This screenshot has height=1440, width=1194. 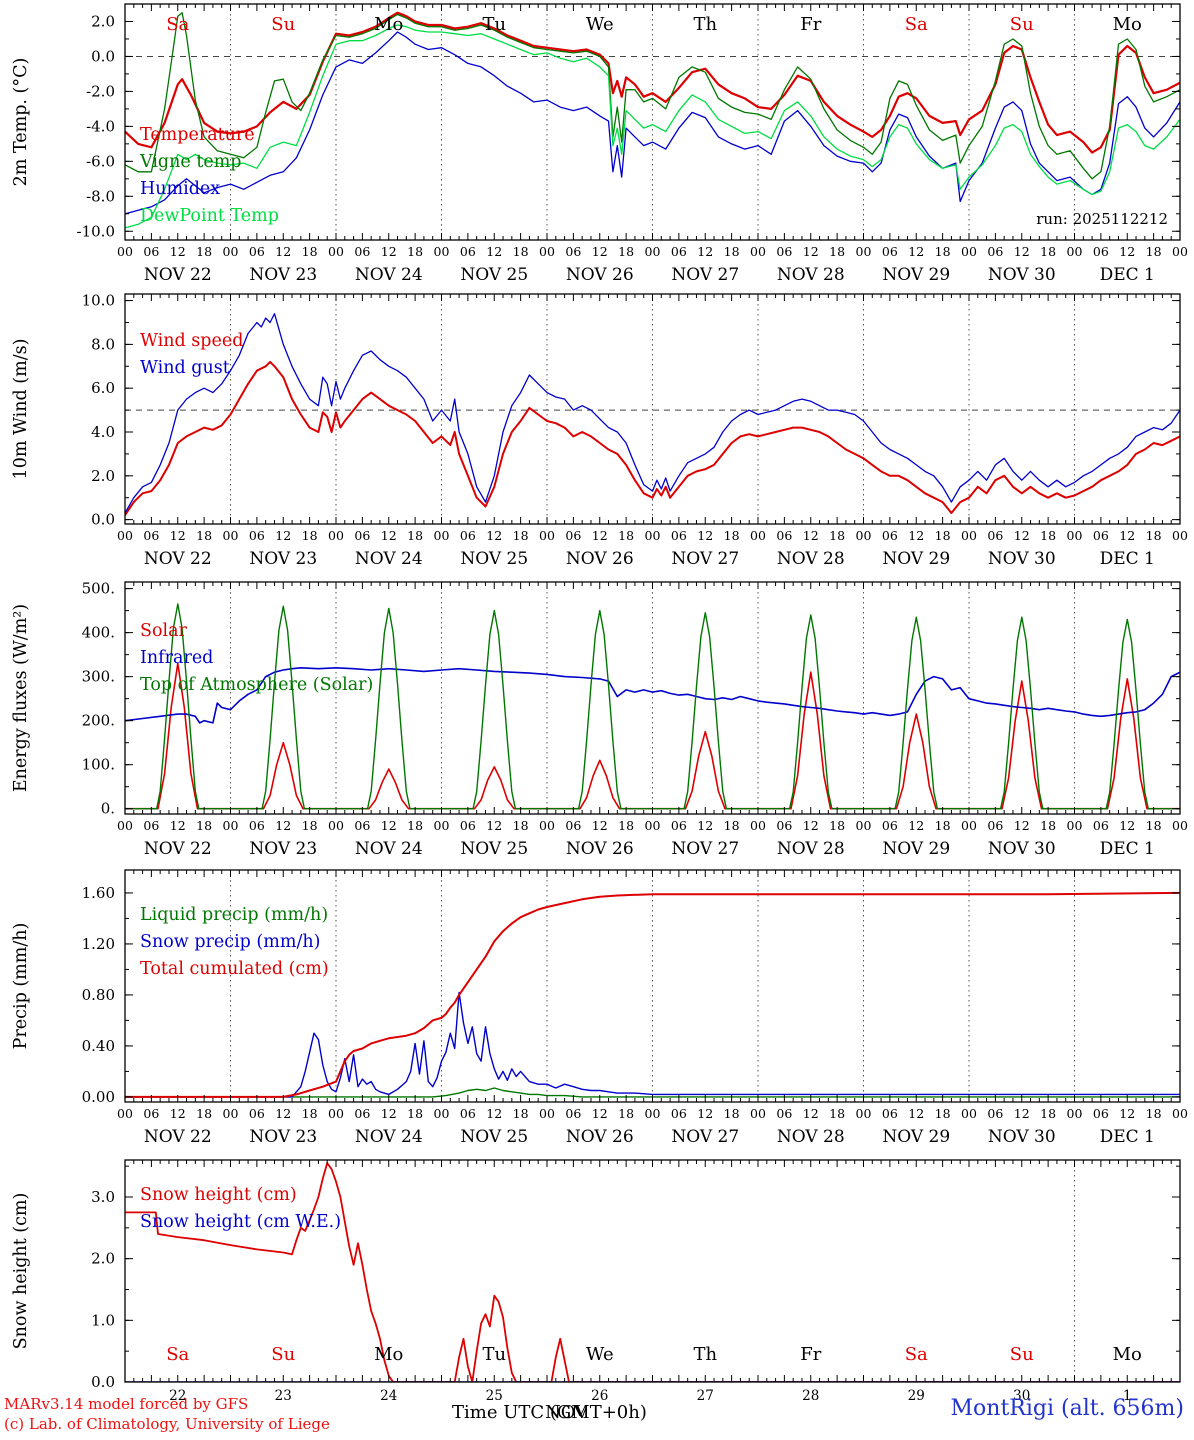 I want to click on y-axis-title: 2m Temp. (°C), so click(x=21, y=122).